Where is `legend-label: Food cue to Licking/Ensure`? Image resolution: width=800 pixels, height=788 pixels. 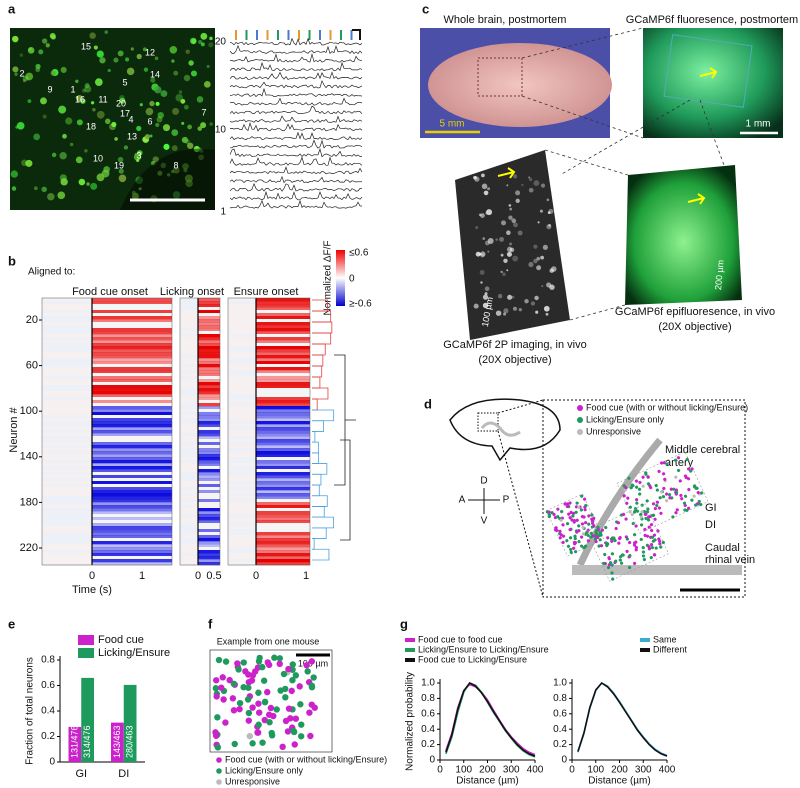
legend-label: Food cue to Licking/Ensure is located at coordinates (472, 659).